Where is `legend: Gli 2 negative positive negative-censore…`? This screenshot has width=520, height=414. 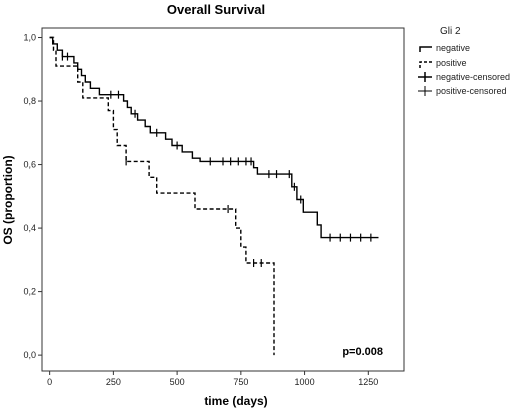 legend: Gli 2 negative positive negative-censore… is located at coordinates (464, 61).